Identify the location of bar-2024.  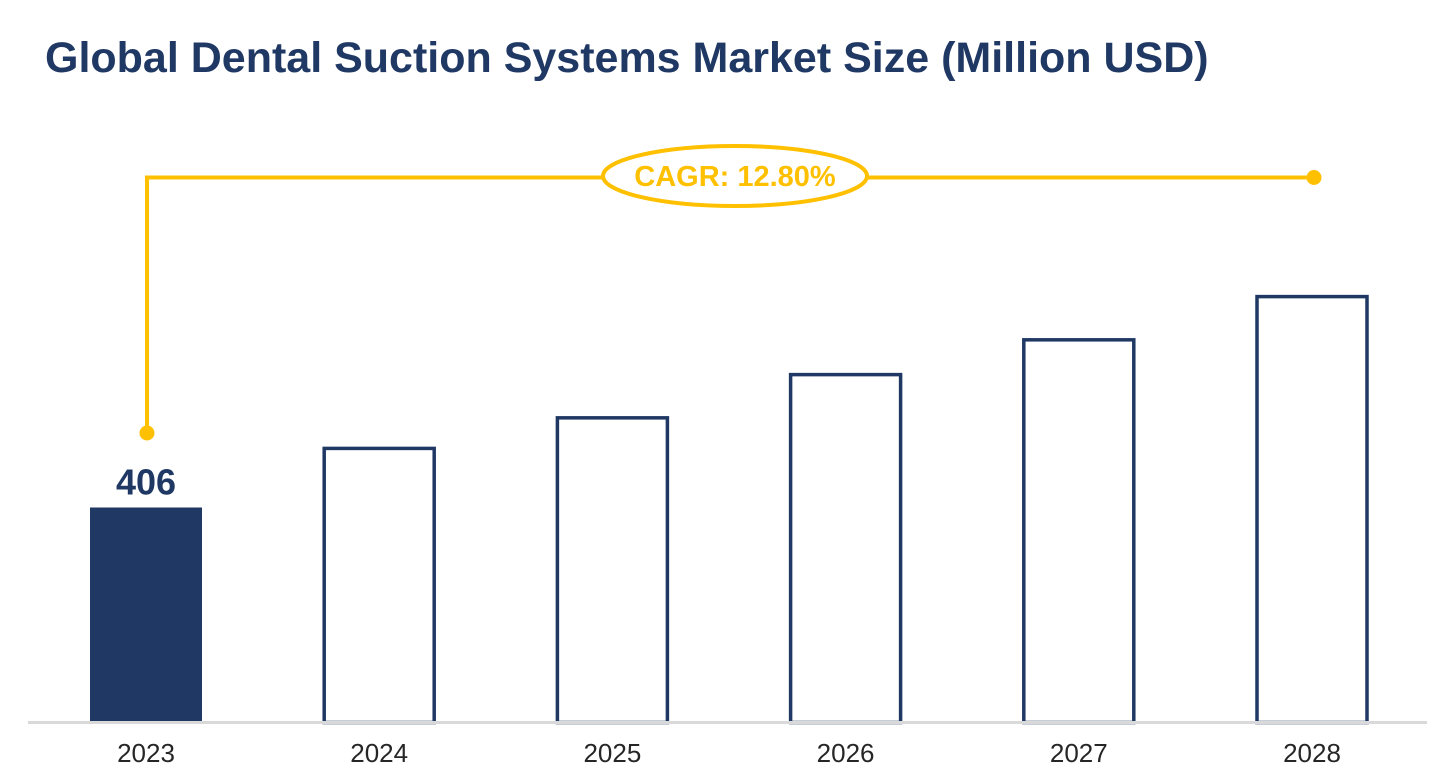
(379, 585).